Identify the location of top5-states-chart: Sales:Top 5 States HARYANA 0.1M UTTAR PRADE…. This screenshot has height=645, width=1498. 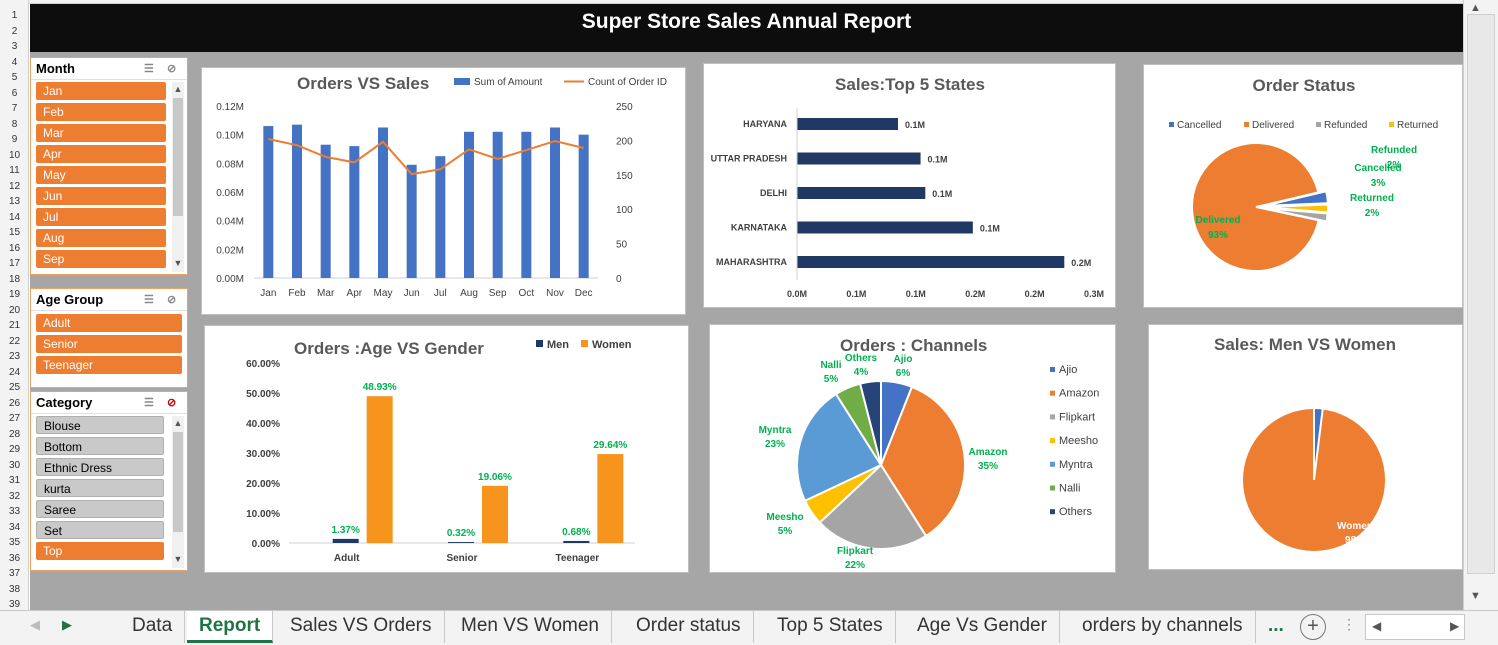
(909, 185).